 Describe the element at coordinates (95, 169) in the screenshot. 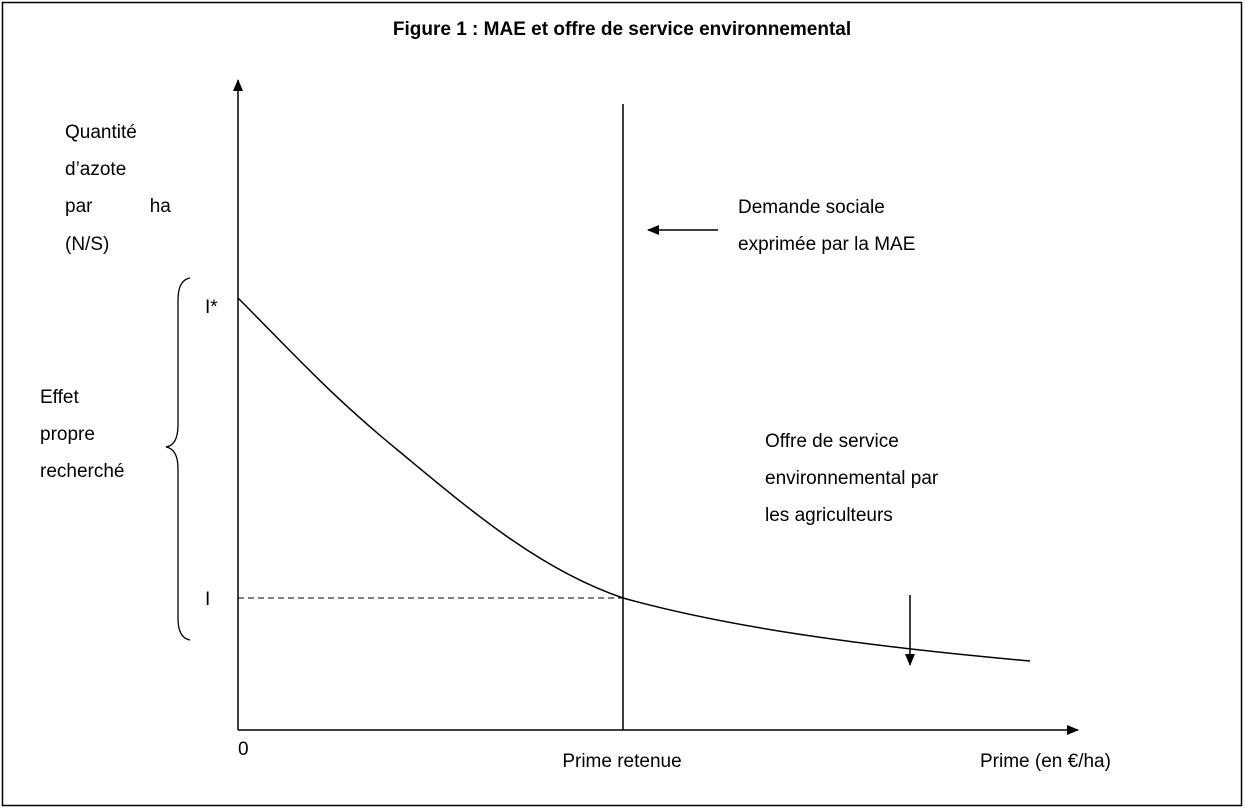

I see `y-axis-label: d’azote` at that location.